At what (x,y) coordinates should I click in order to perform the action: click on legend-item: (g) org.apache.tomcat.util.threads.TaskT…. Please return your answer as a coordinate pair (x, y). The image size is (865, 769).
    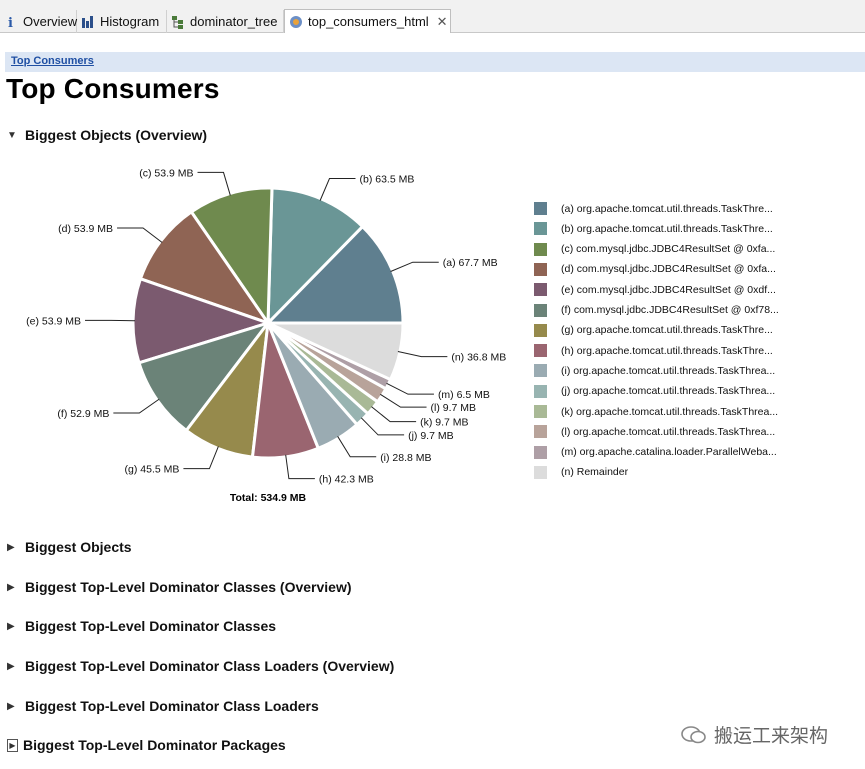
    Looking at the image, I should click on (653, 330).